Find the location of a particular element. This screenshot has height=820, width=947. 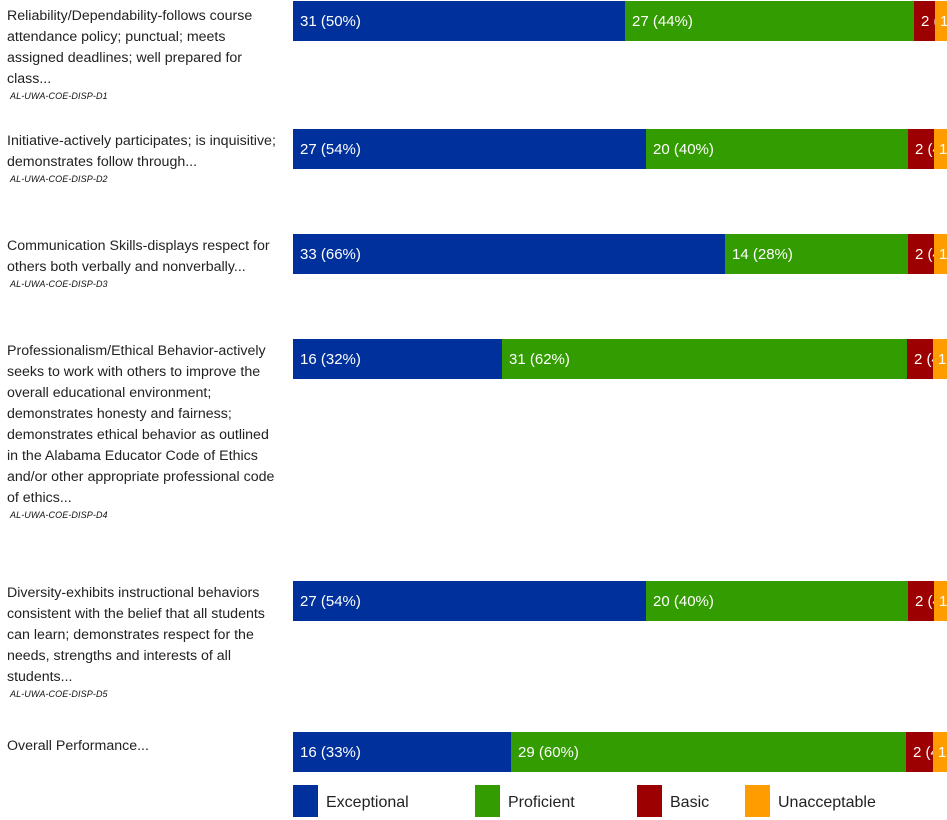

legend-label: Exceptional is located at coordinates (367, 802).